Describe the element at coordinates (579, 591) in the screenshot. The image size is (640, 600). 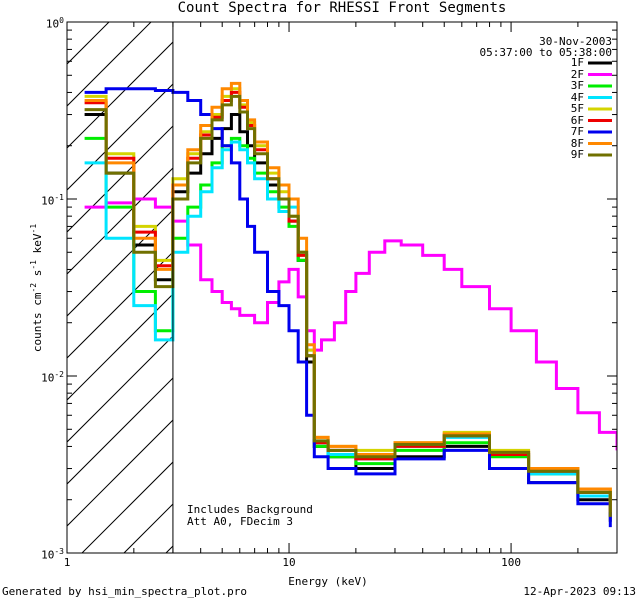
I see `footer-timestamp: 12-Apr-2023 09:13` at that location.